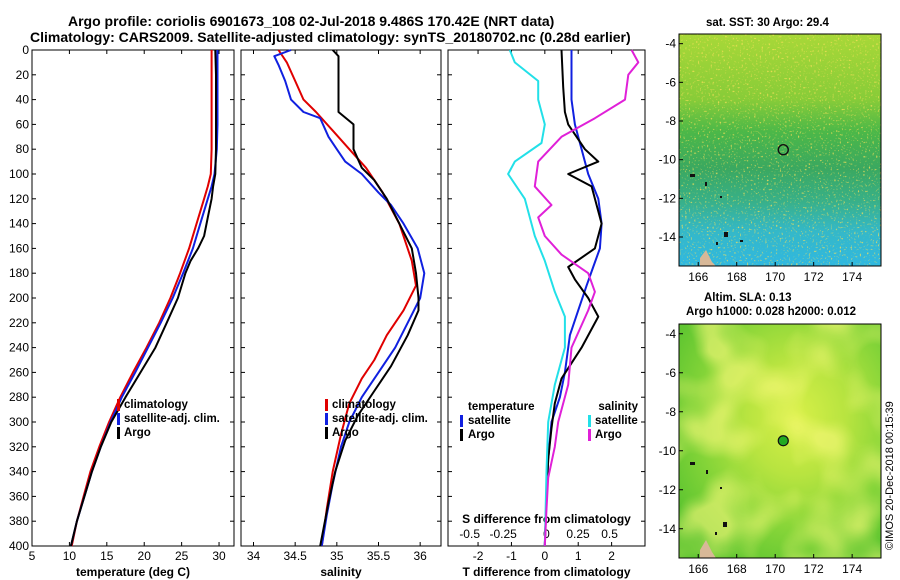  What do you see at coordinates (698, 277) in the screenshot?
I see `sstAxes-lon-tick-label: 166` at bounding box center [698, 277].